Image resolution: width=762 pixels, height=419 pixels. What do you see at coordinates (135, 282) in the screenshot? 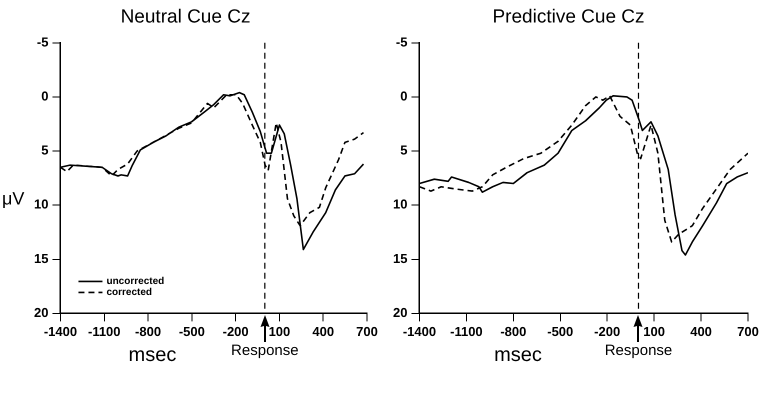
I see `legend-label: uncorrected` at bounding box center [135, 282].